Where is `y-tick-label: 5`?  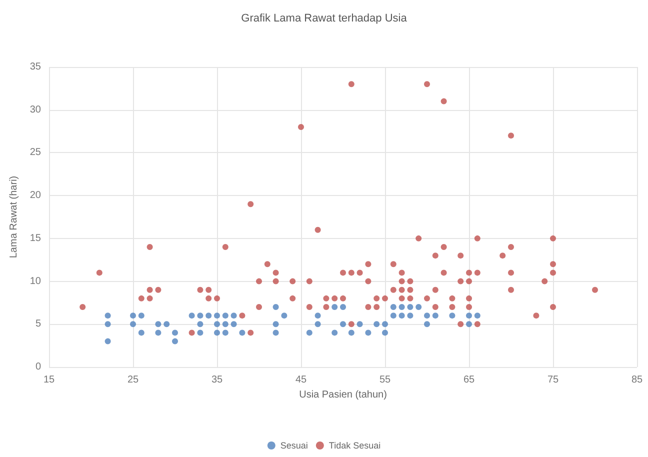 y-tick-label: 5 is located at coordinates (38, 324).